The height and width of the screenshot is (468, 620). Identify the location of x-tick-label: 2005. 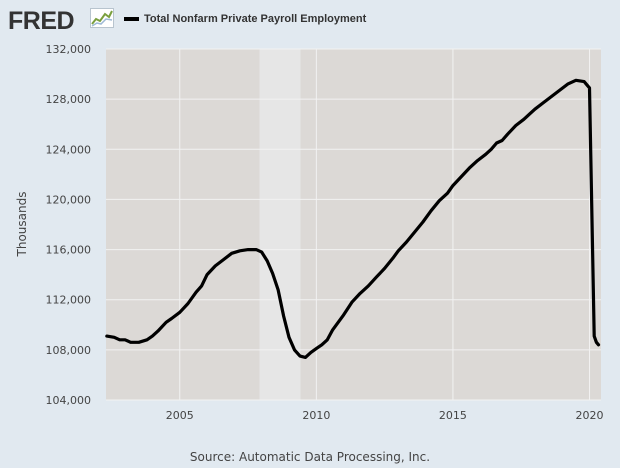
(180, 415).